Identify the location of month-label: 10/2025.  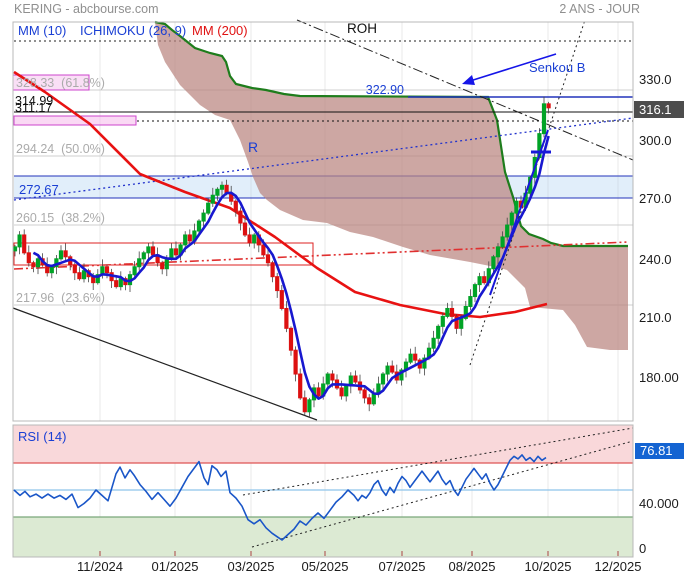
(548, 566).